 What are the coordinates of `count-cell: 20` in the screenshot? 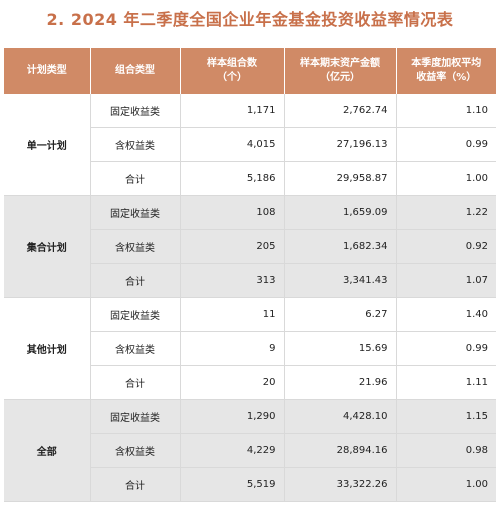 It's located at (232, 382).